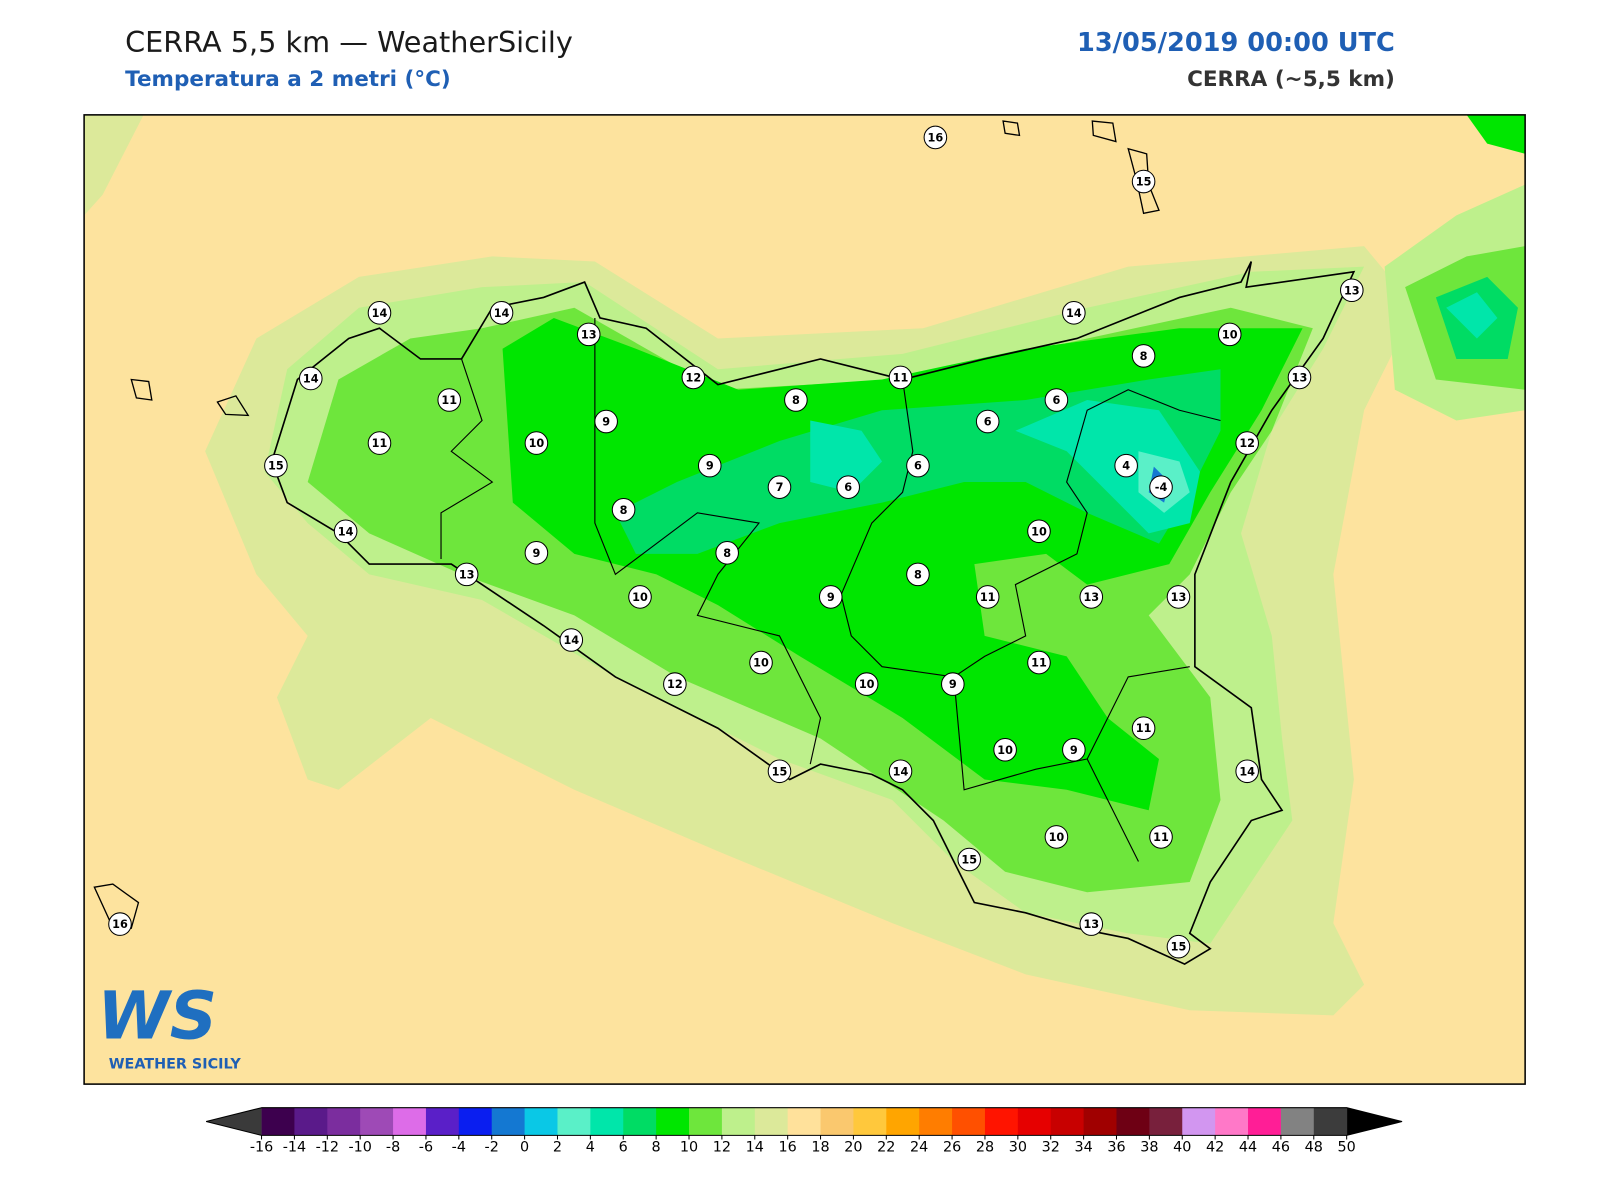  What do you see at coordinates (623, 1148) in the screenshot?
I see `colorbar-tick-label: 6` at bounding box center [623, 1148].